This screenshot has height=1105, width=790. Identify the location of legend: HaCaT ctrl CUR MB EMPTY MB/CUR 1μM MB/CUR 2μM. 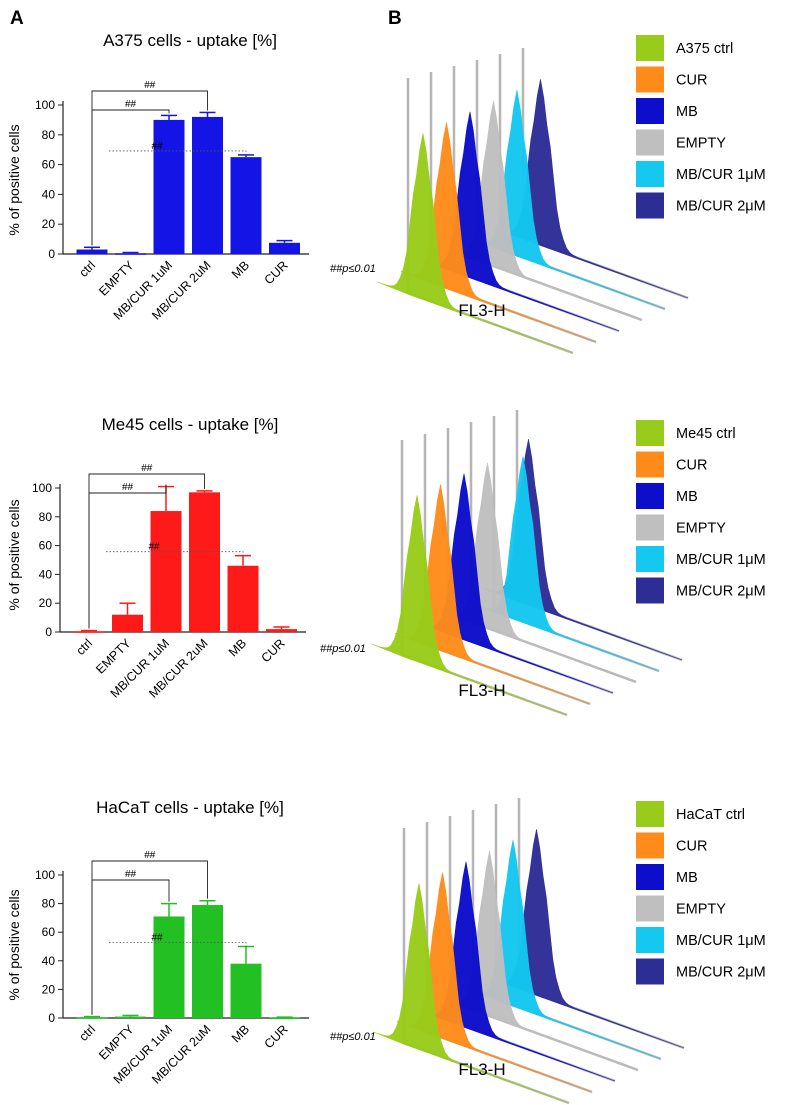
(701, 893).